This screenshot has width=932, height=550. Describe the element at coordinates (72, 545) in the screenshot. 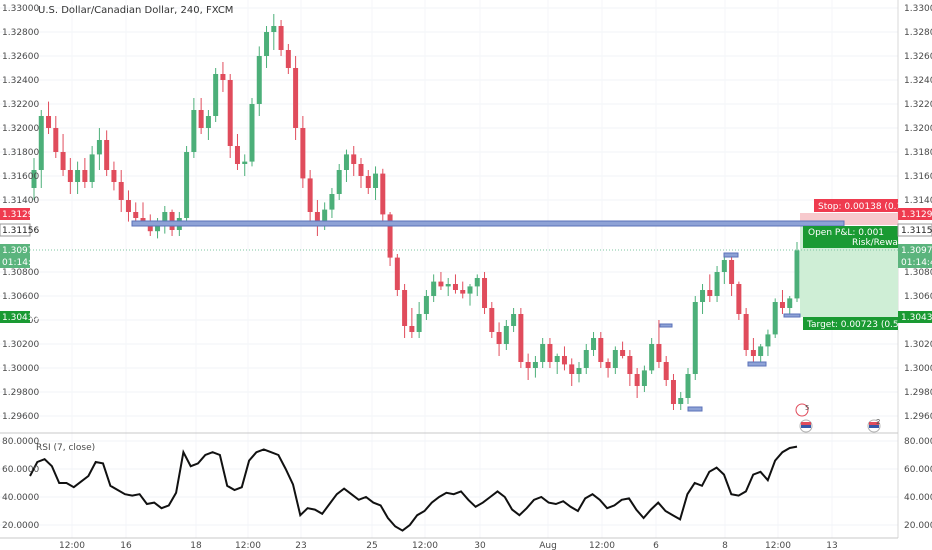

I see `time-tick-label: 12:00` at that location.